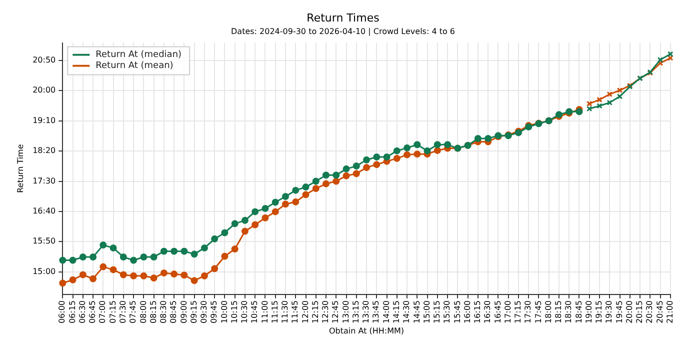 Image resolution: width=690 pixels, height=345 pixels. I want to click on x-tick-label: 11:45, so click(295, 312).